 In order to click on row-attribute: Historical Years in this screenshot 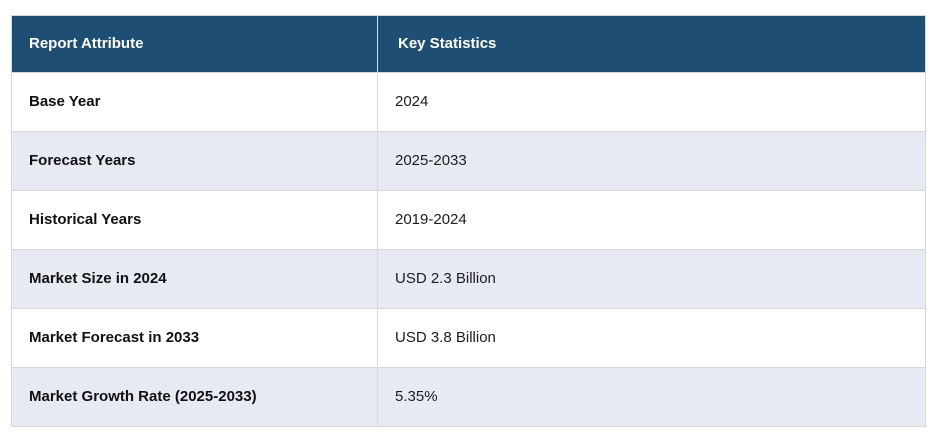, I will do `click(194, 220)`.